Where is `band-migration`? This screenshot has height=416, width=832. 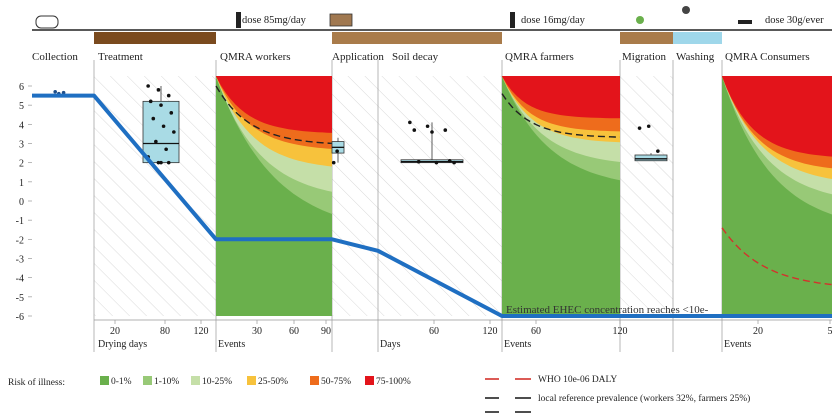 band-migration is located at coordinates (646, 38).